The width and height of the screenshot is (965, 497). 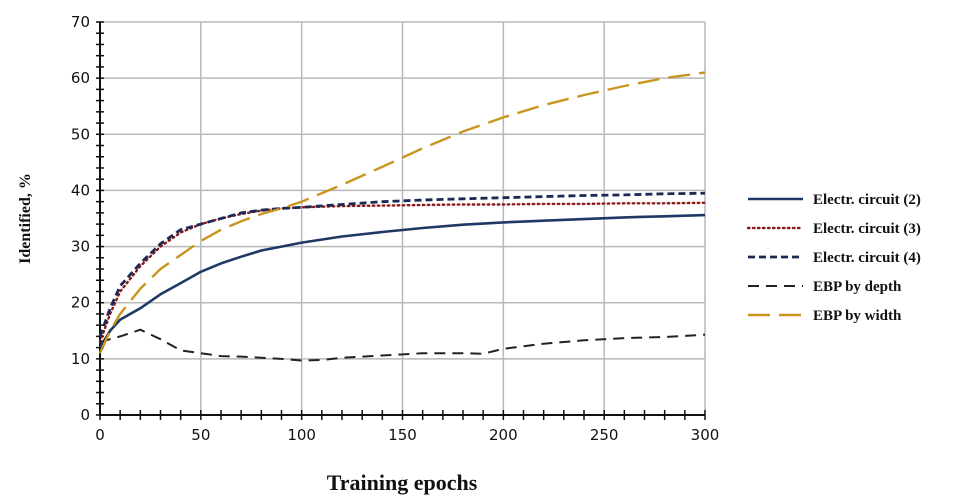 I want to click on legend-label-4: EBP by depth, so click(x=857, y=287).